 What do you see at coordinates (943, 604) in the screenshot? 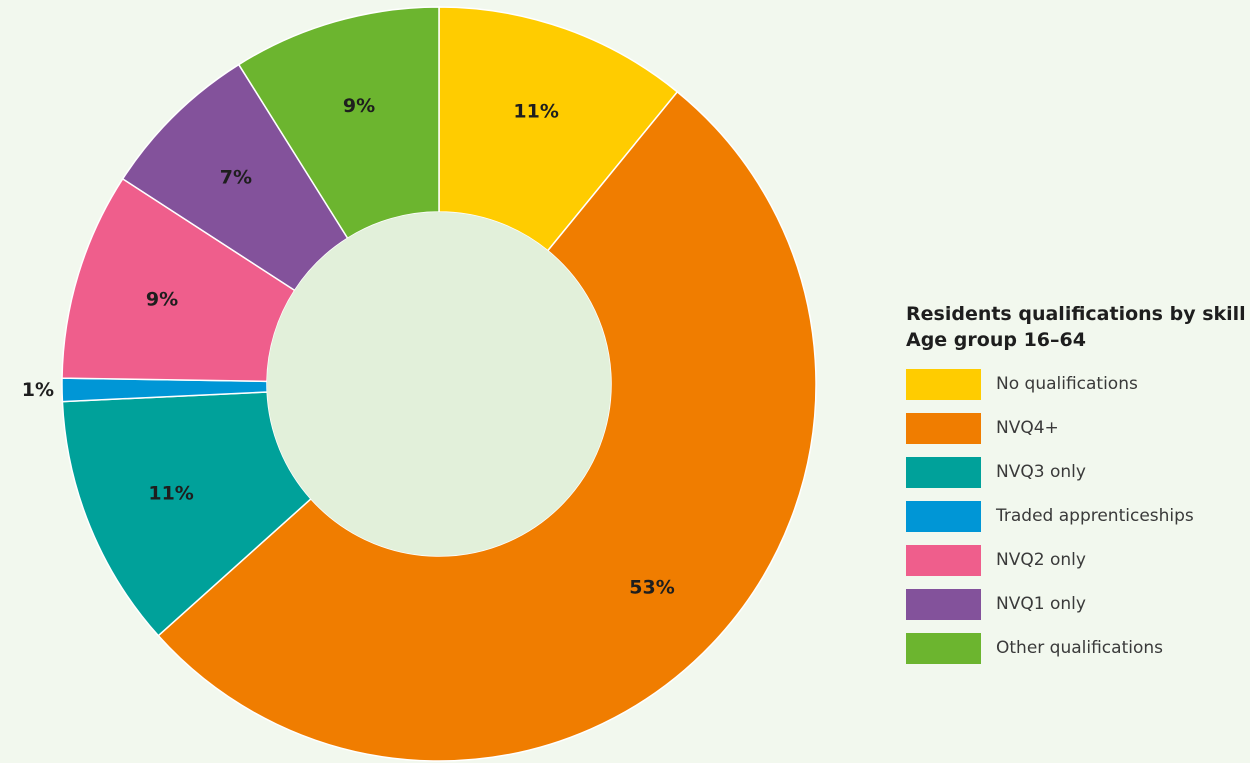
I see `legend-swatch-nvq1-only` at bounding box center [943, 604].